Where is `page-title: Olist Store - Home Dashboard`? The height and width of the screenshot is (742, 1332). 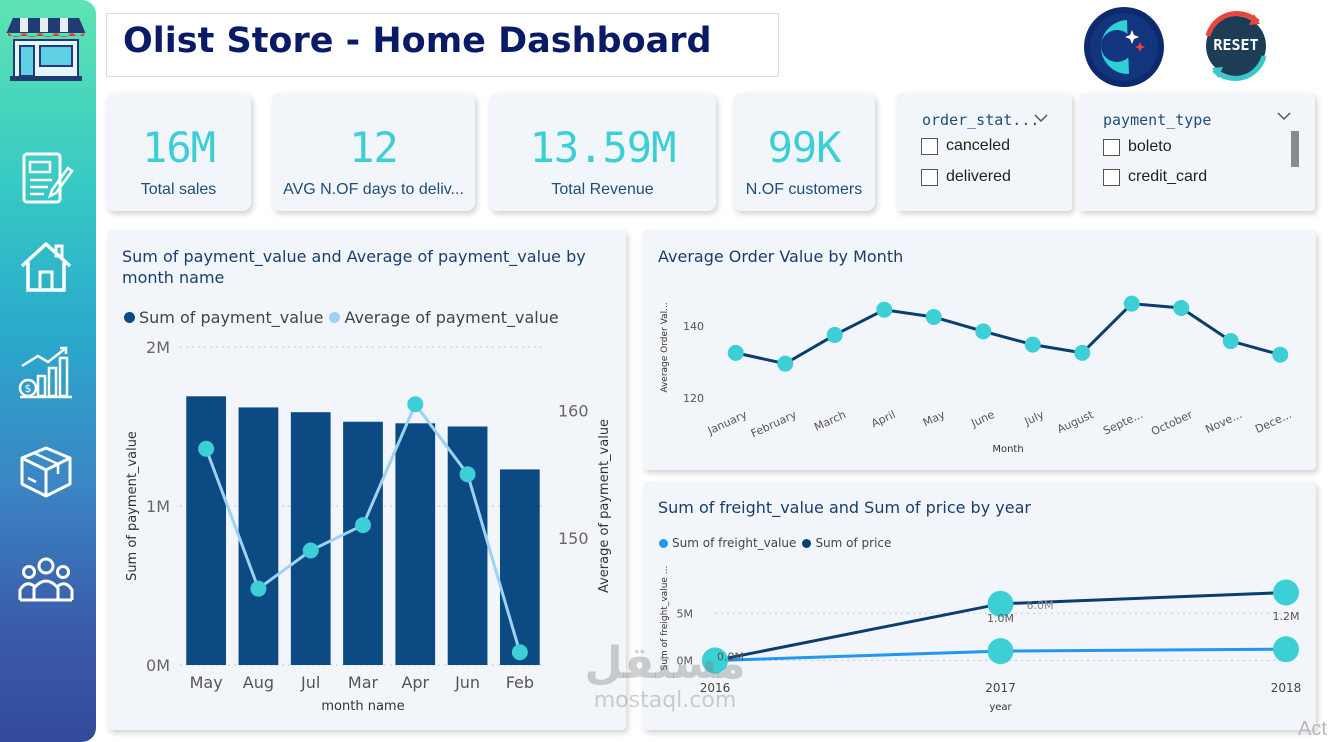 page-title: Olist Store - Home Dashboard is located at coordinates (417, 41).